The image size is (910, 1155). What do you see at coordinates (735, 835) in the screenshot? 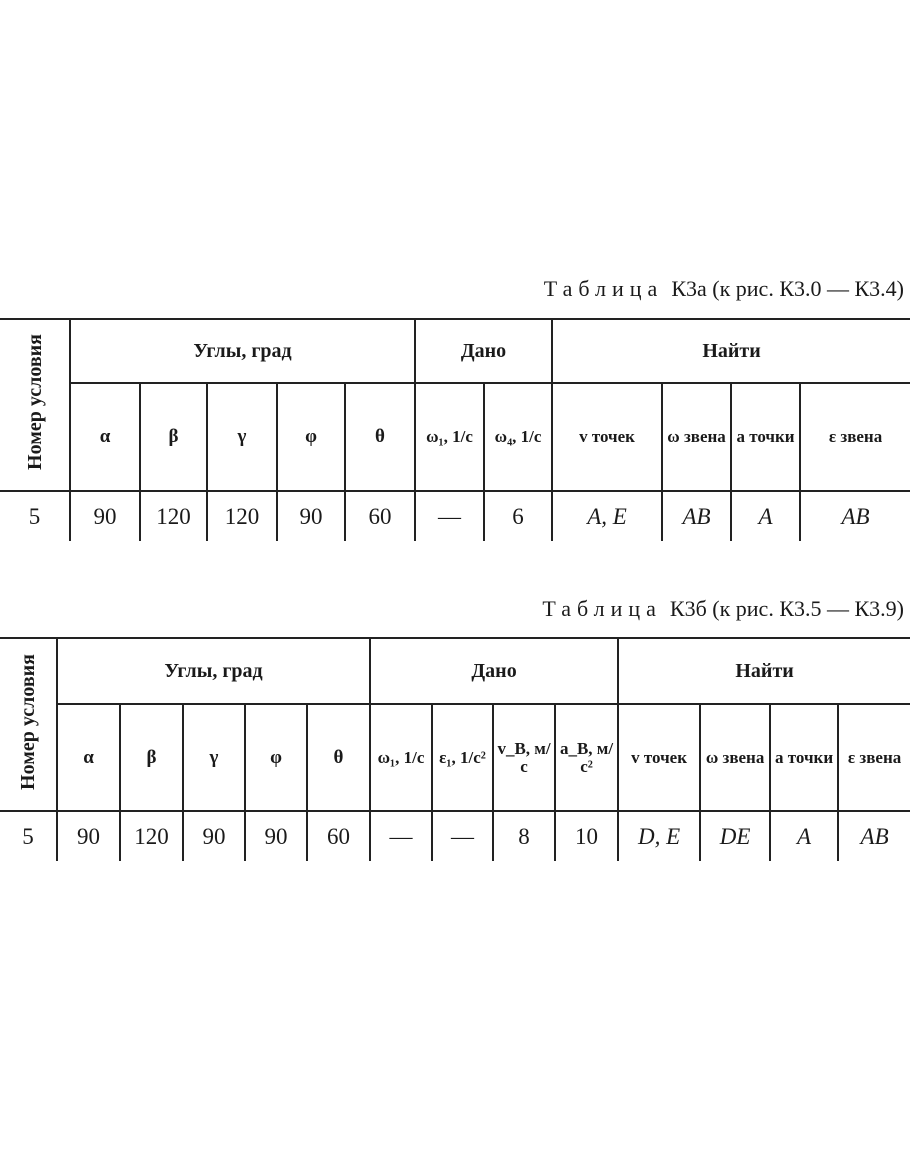
I see `cell: DE` at bounding box center [735, 835].